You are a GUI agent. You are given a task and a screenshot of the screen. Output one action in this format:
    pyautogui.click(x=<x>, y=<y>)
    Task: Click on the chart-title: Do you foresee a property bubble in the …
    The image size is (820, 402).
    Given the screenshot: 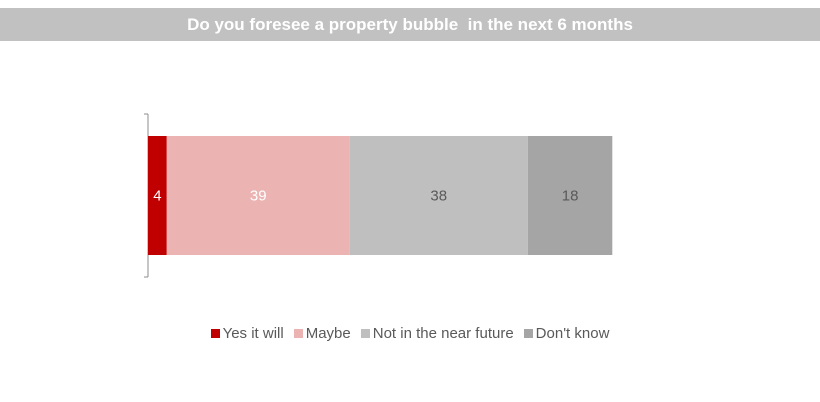 What is the action you would take?
    pyautogui.click(x=410, y=24)
    